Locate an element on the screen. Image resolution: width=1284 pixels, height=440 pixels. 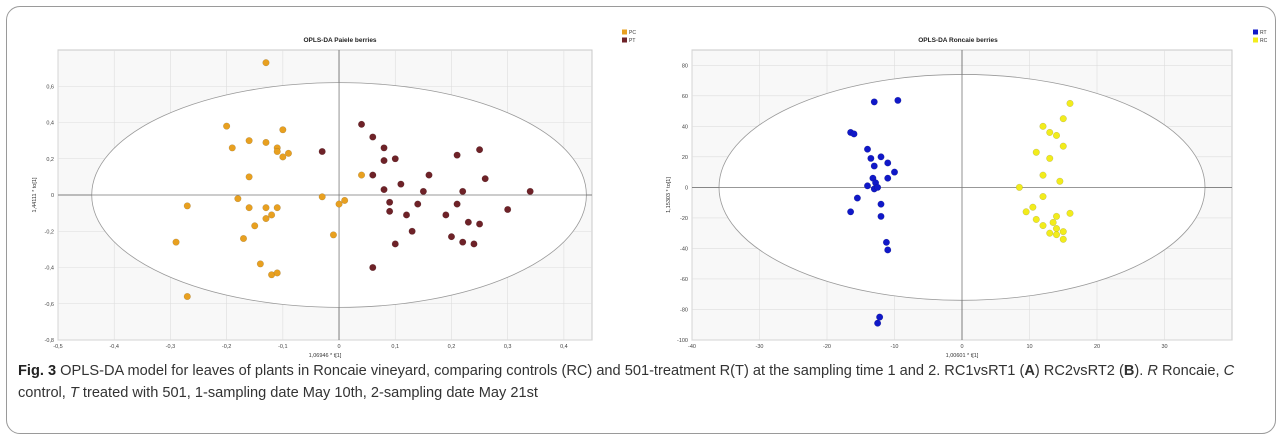
y-tick-label: 20 is located at coordinates (685, 158).